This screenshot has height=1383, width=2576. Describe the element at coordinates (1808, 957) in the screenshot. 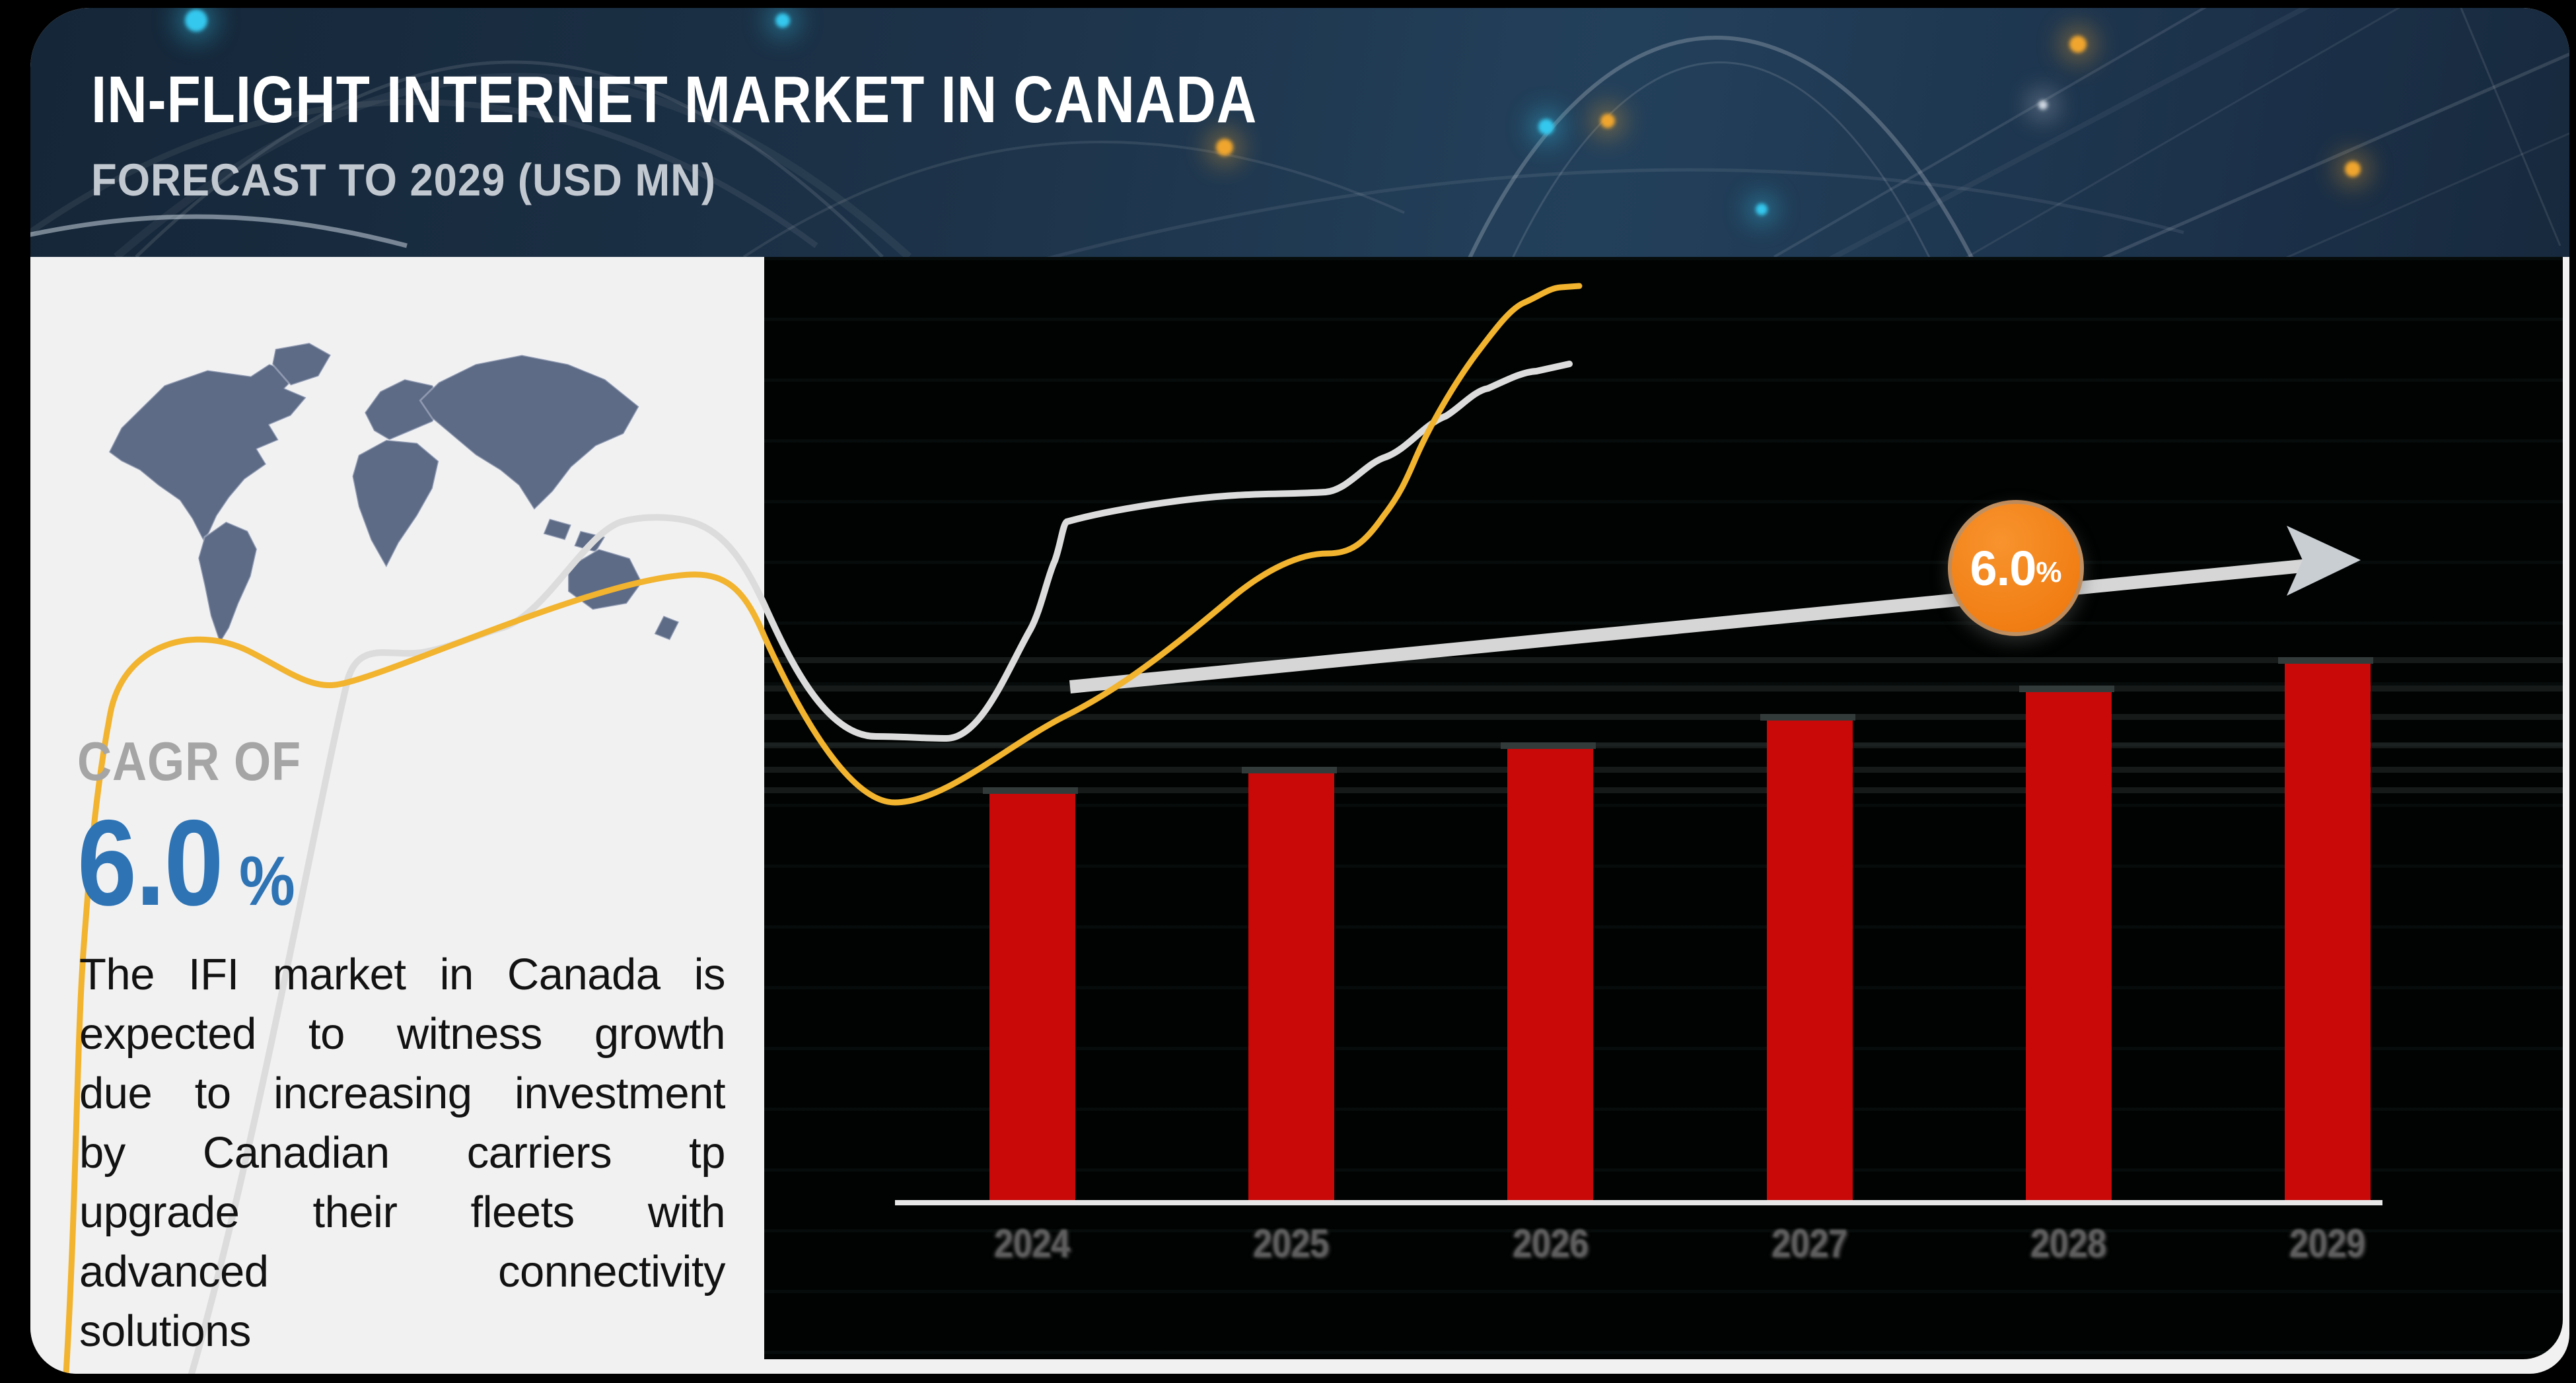

I see `bar-2027` at that location.